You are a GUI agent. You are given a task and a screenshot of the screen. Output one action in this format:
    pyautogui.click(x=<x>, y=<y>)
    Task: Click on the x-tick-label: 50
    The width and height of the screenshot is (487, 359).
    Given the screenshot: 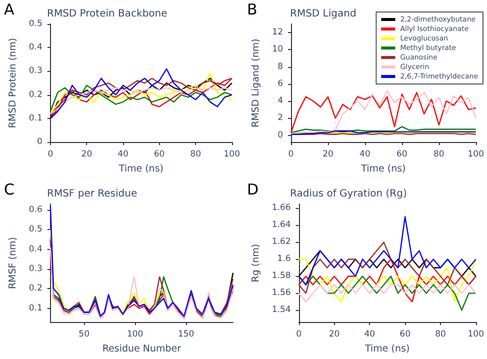 What is the action you would take?
    pyautogui.click(x=84, y=335)
    